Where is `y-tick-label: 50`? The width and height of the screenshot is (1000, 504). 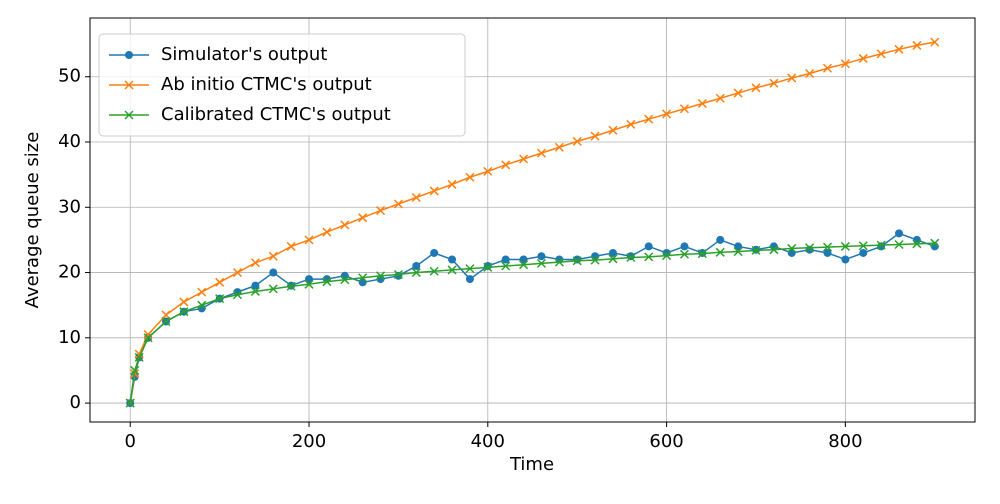
y-tick-label: 50 is located at coordinates (69, 76).